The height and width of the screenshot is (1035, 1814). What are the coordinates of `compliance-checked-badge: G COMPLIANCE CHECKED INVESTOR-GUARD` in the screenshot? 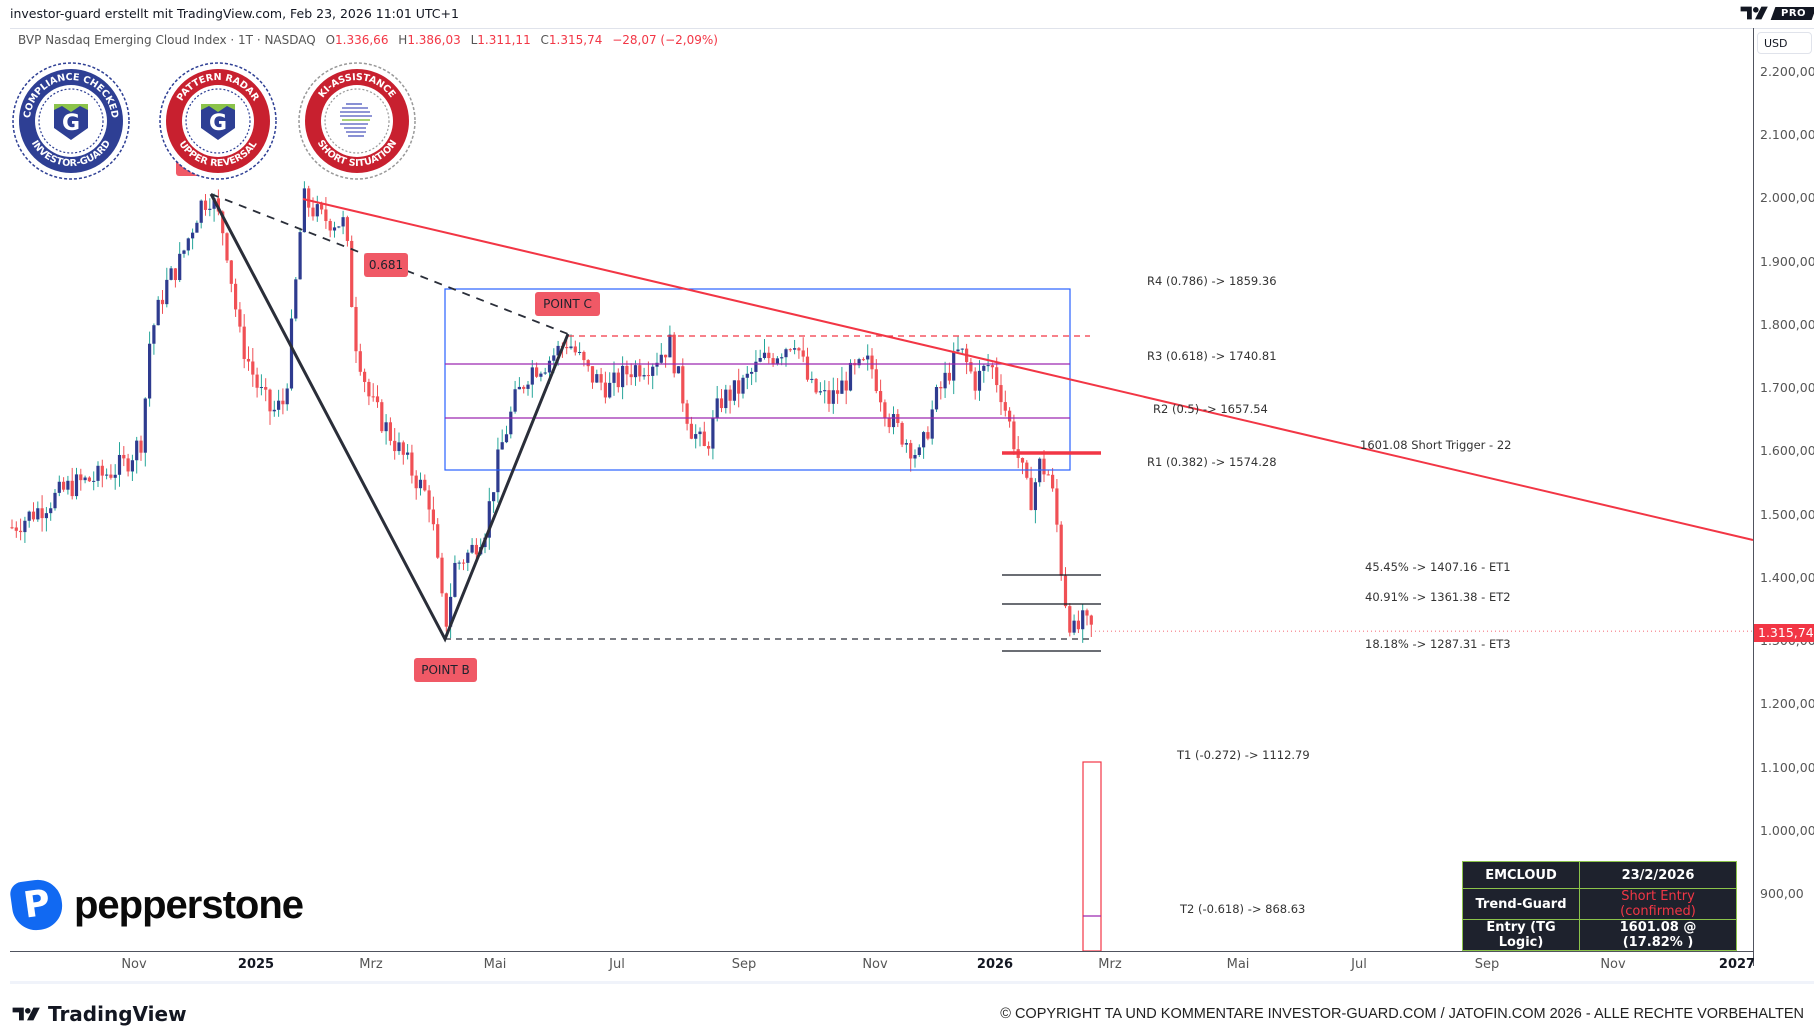 It's located at (71, 121).